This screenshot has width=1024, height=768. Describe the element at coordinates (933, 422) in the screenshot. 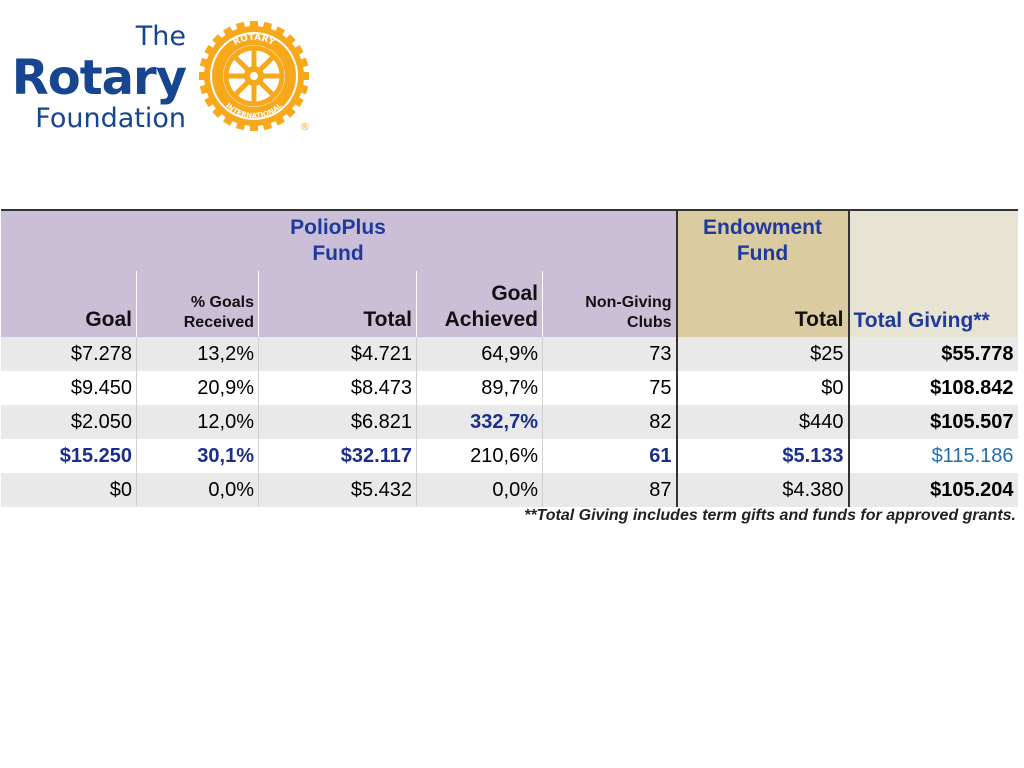

I see `cell-total-giving: $105.507` at that location.